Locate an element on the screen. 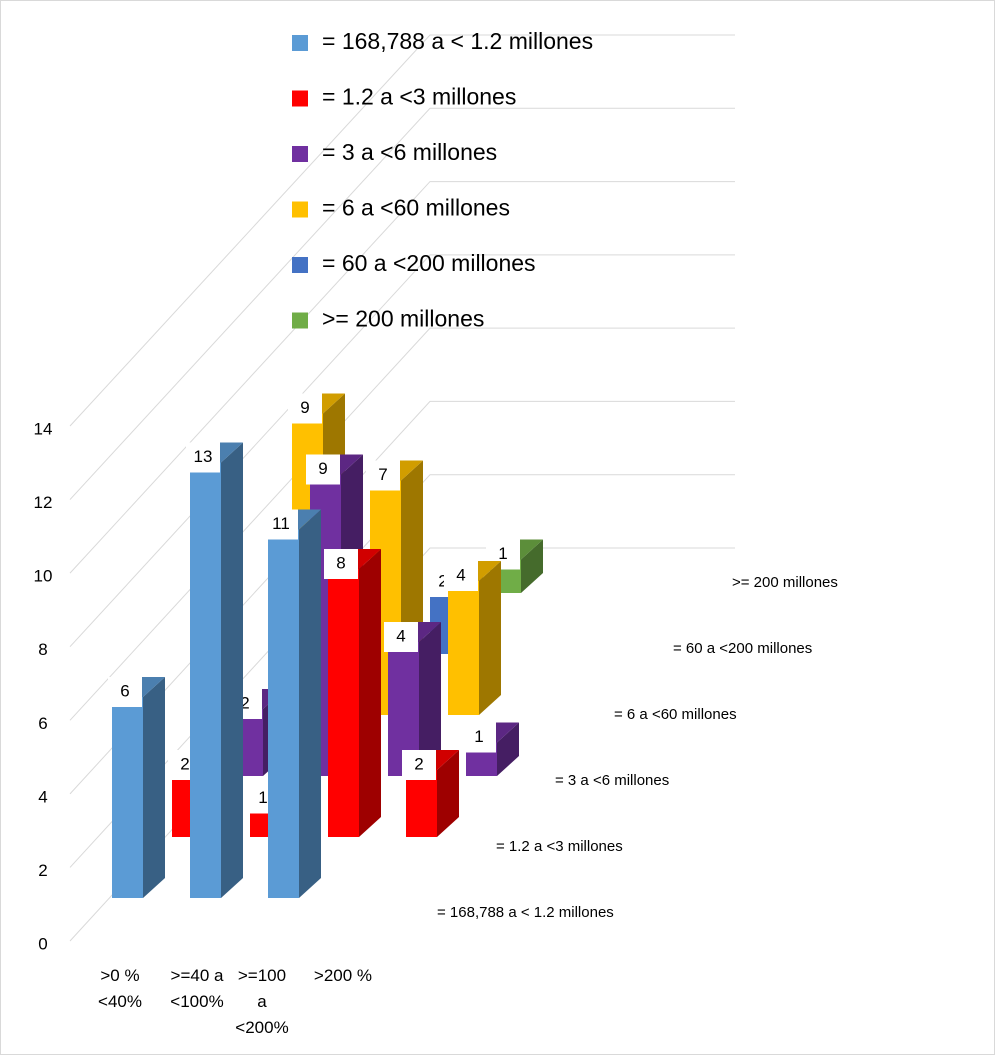  data-label: 8 is located at coordinates (340, 562).